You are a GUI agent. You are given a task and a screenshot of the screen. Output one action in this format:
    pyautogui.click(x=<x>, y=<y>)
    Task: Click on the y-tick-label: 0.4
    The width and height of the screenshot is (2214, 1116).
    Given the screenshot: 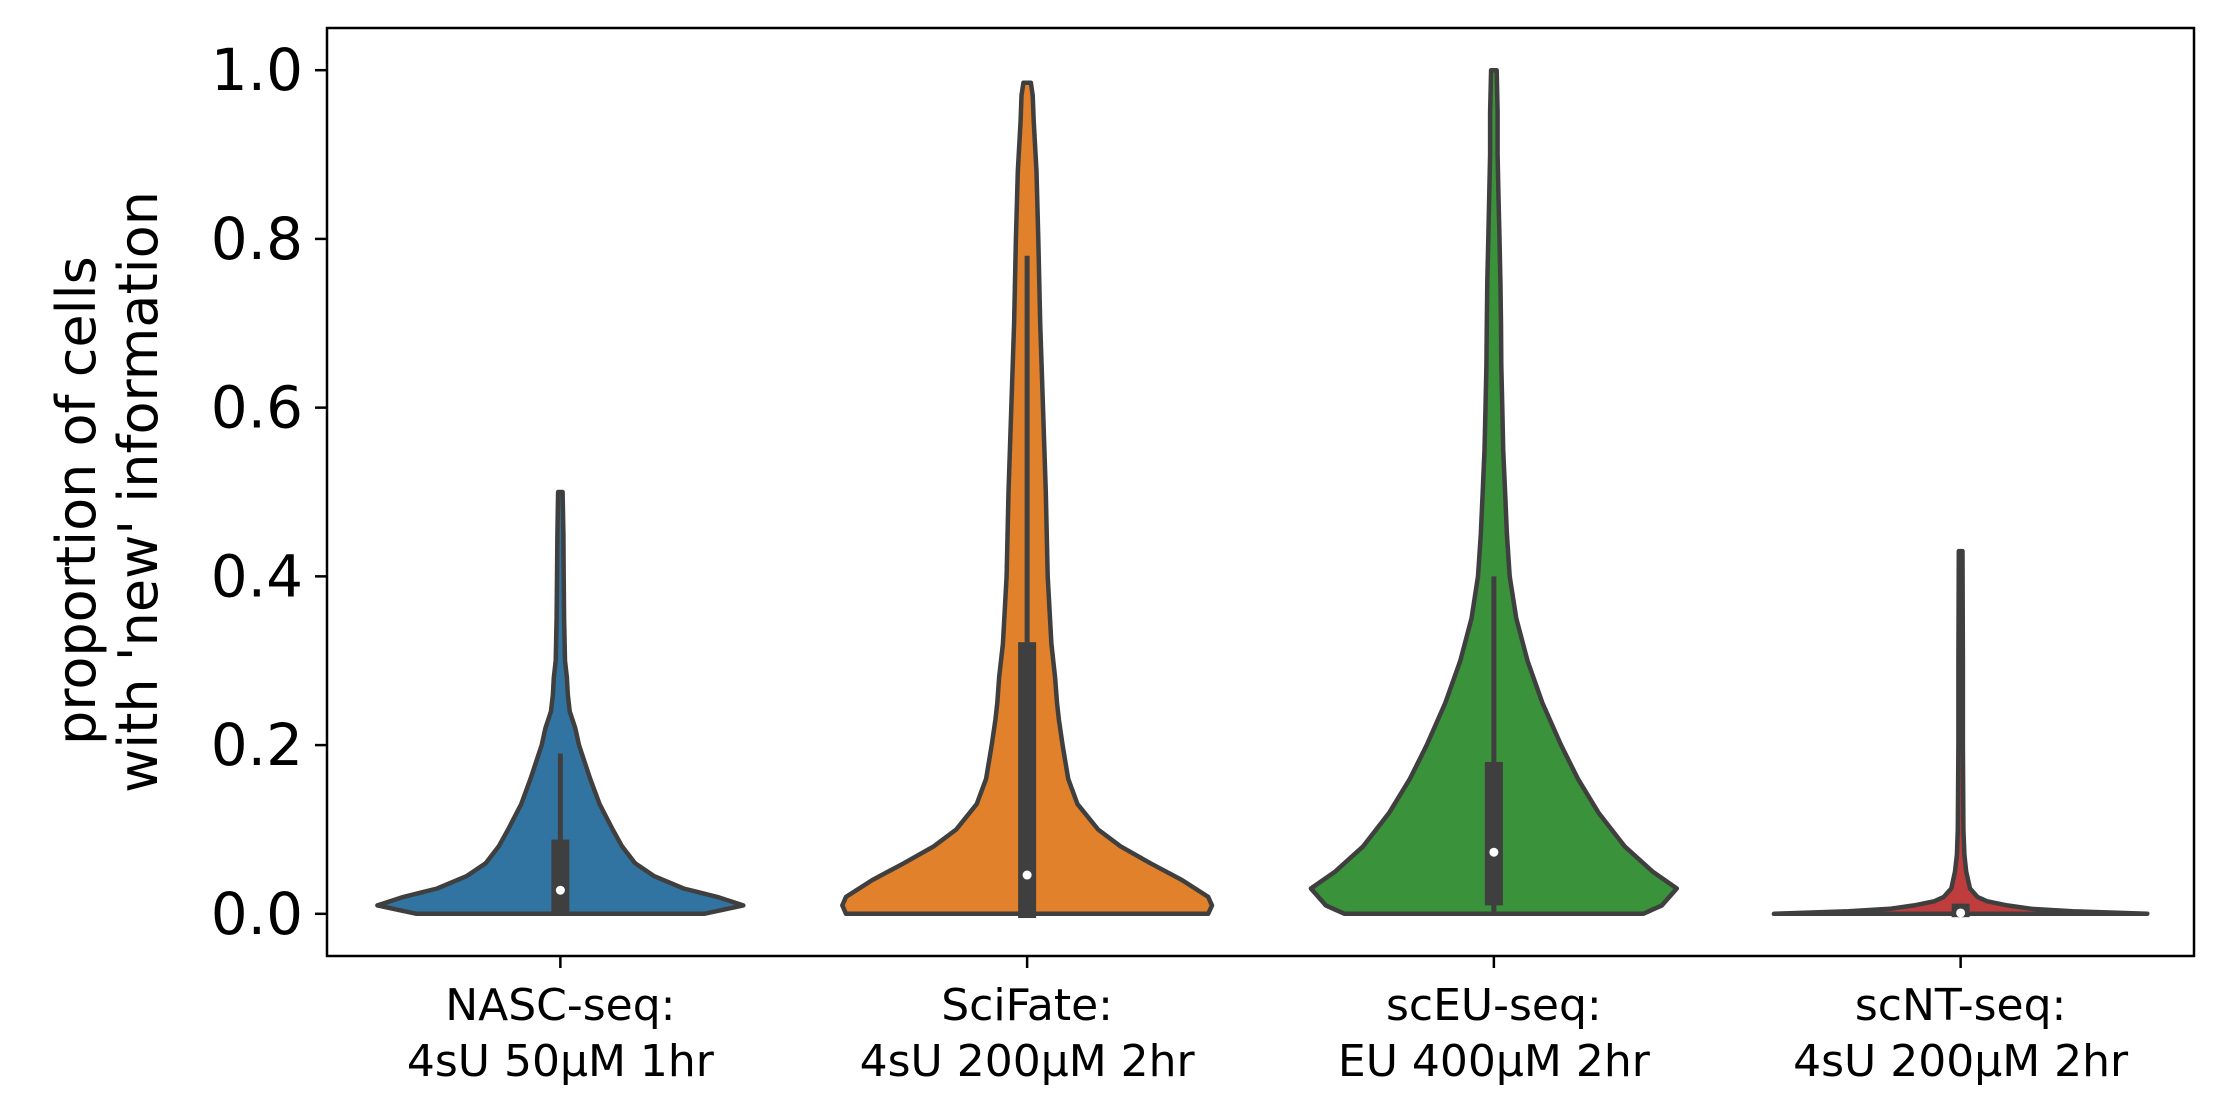 What is the action you would take?
    pyautogui.click(x=257, y=576)
    